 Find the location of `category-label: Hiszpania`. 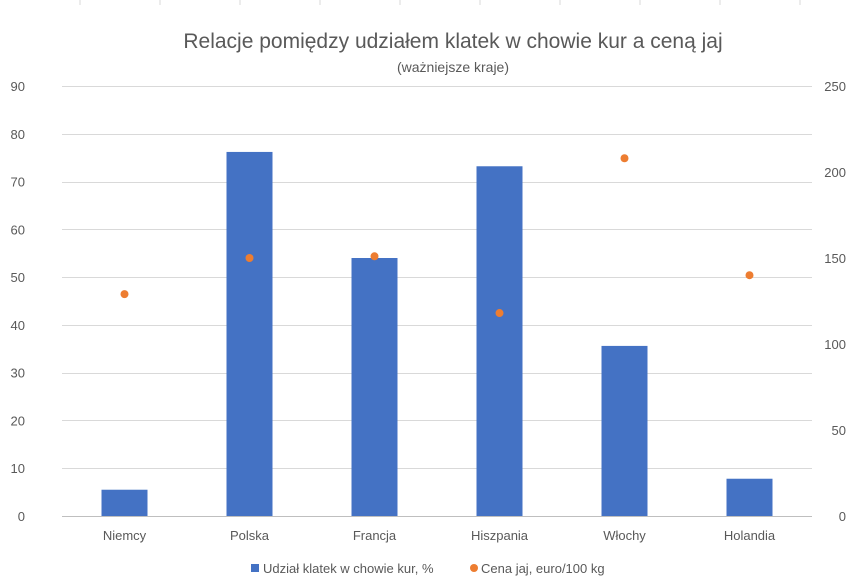

category-label: Hiszpania is located at coordinates (500, 535).